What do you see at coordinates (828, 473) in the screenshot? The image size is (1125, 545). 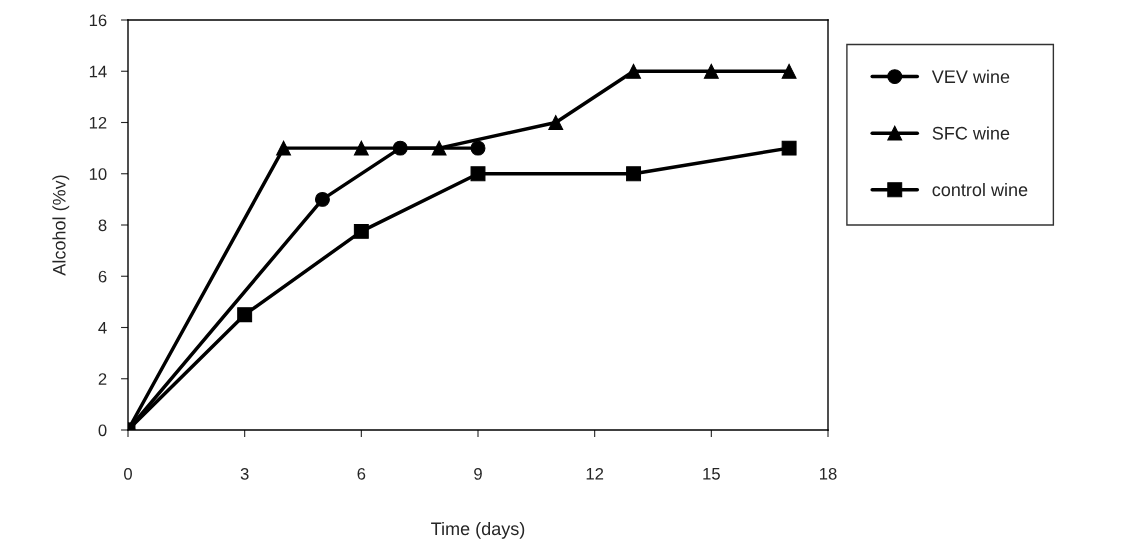 I see `x-tick-label: 18` at bounding box center [828, 473].